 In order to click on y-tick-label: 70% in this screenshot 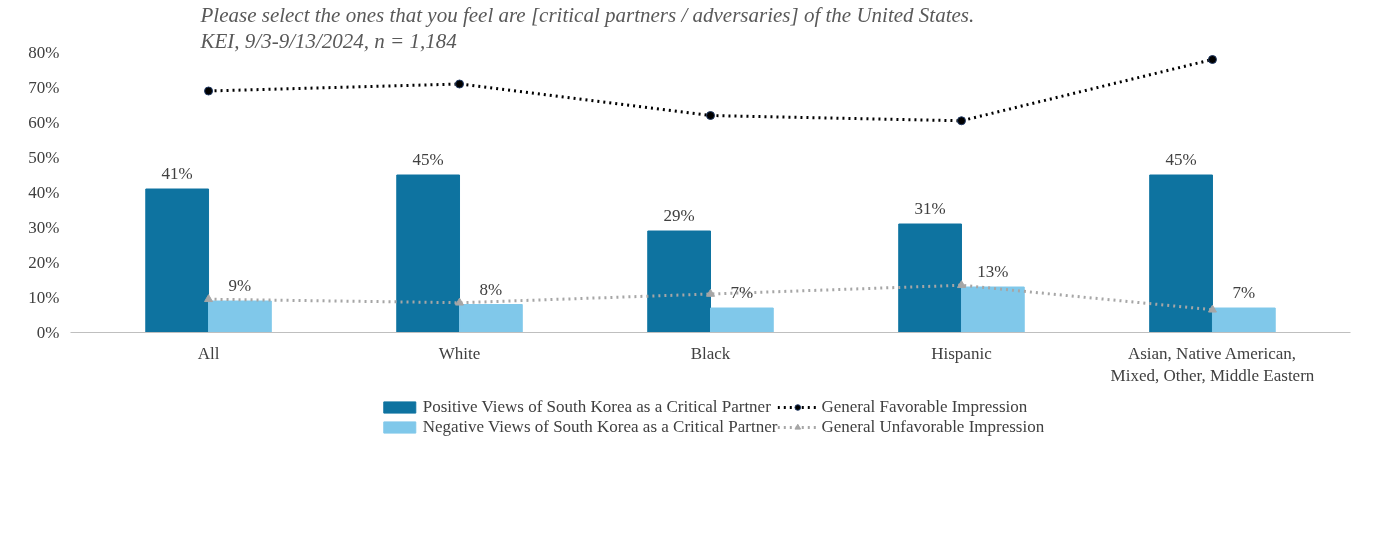, I will do `click(44, 87)`.